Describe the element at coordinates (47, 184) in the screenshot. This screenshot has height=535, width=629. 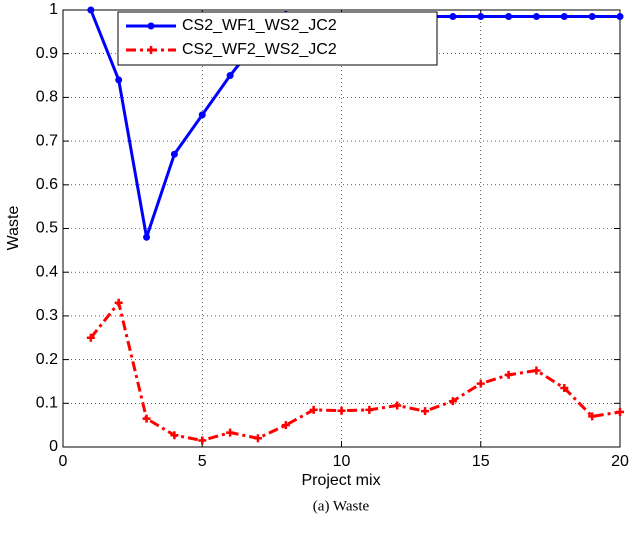
I see `y-tick-label: 0.6` at that location.